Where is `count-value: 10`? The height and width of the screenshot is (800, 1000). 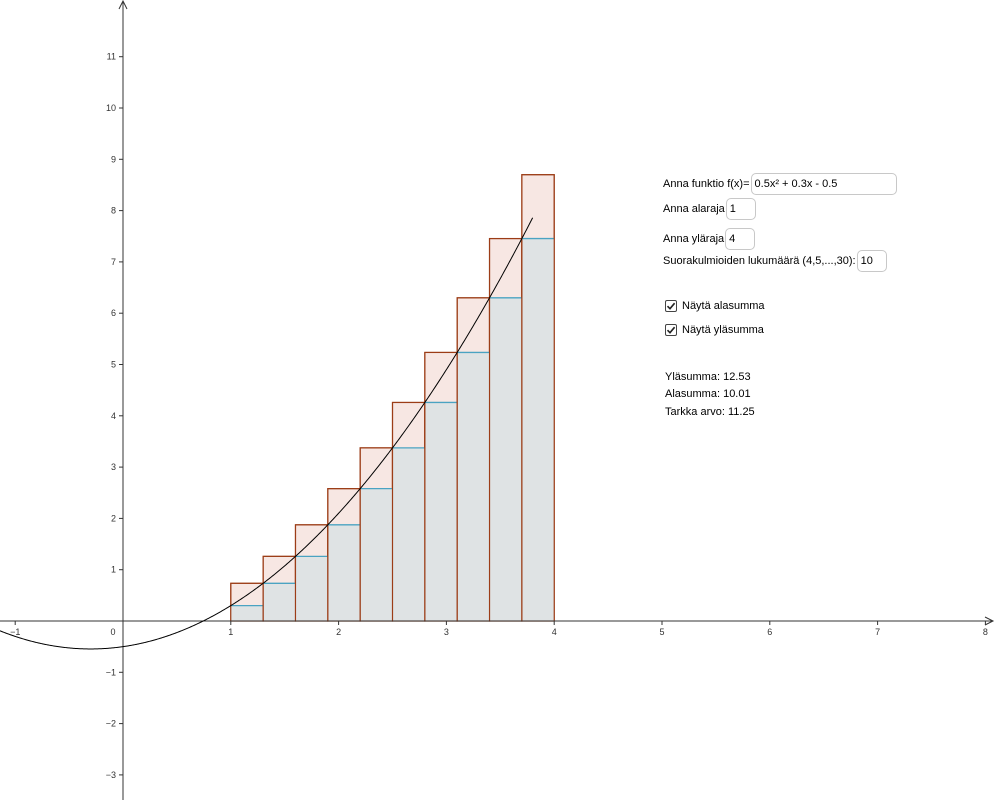 count-value: 10 is located at coordinates (866, 261).